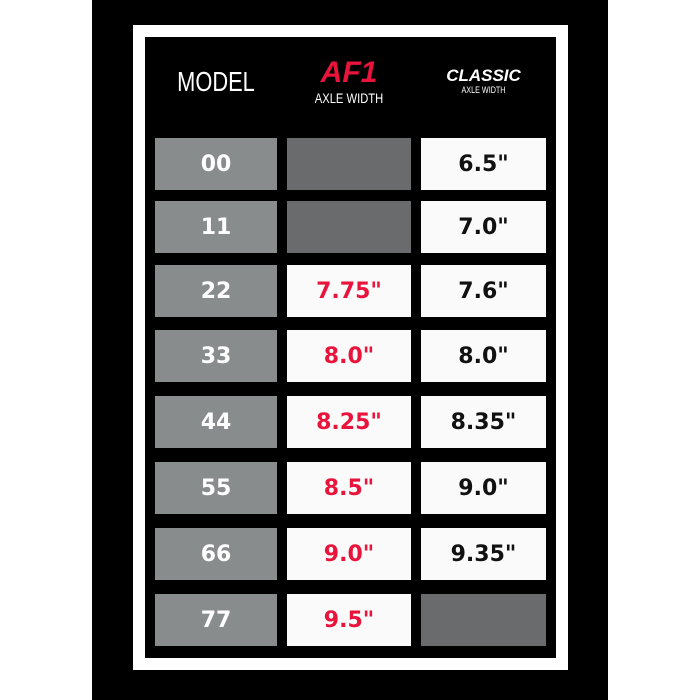  What do you see at coordinates (349, 356) in the screenshot?
I see `af1-width-cell: 8.0"` at bounding box center [349, 356].